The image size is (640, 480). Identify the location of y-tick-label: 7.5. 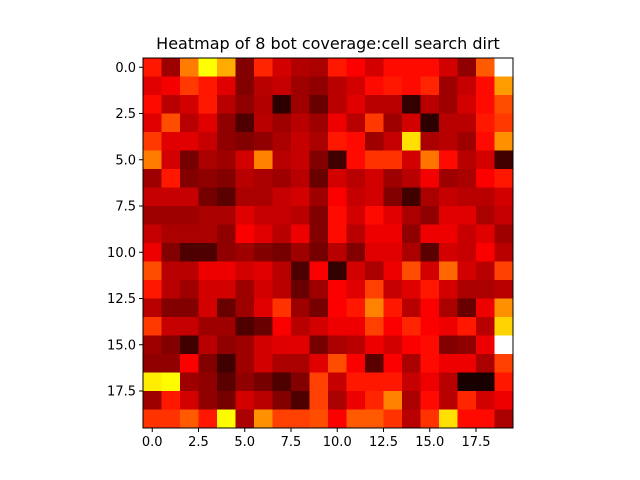
(125, 207).